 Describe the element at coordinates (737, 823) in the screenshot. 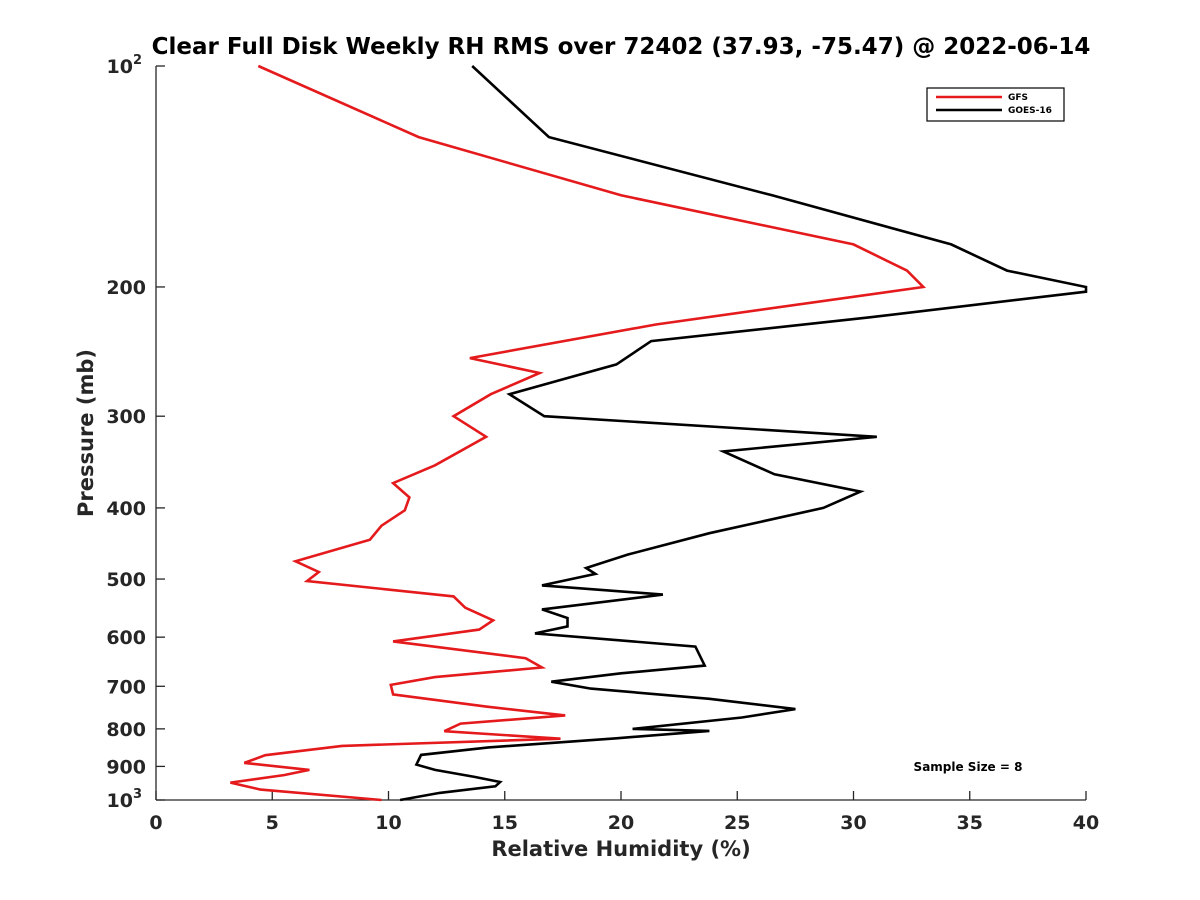

I see `x-tick-label: 25` at that location.